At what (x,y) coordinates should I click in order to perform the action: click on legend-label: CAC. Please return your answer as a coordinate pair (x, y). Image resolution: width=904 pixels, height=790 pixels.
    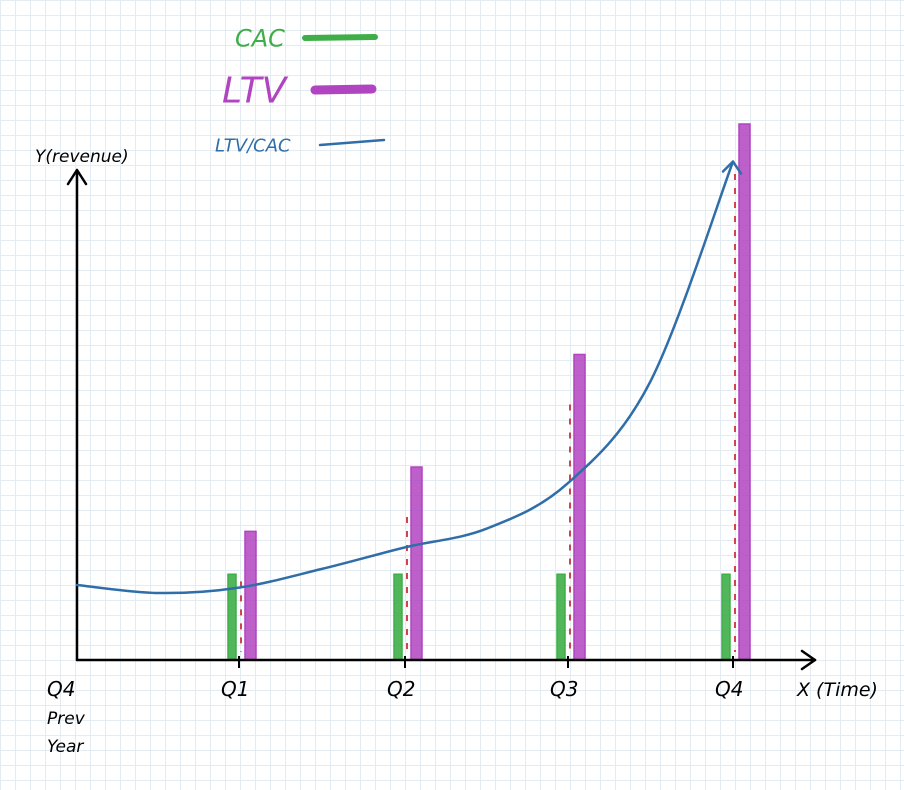
    Looking at the image, I should click on (260, 38).